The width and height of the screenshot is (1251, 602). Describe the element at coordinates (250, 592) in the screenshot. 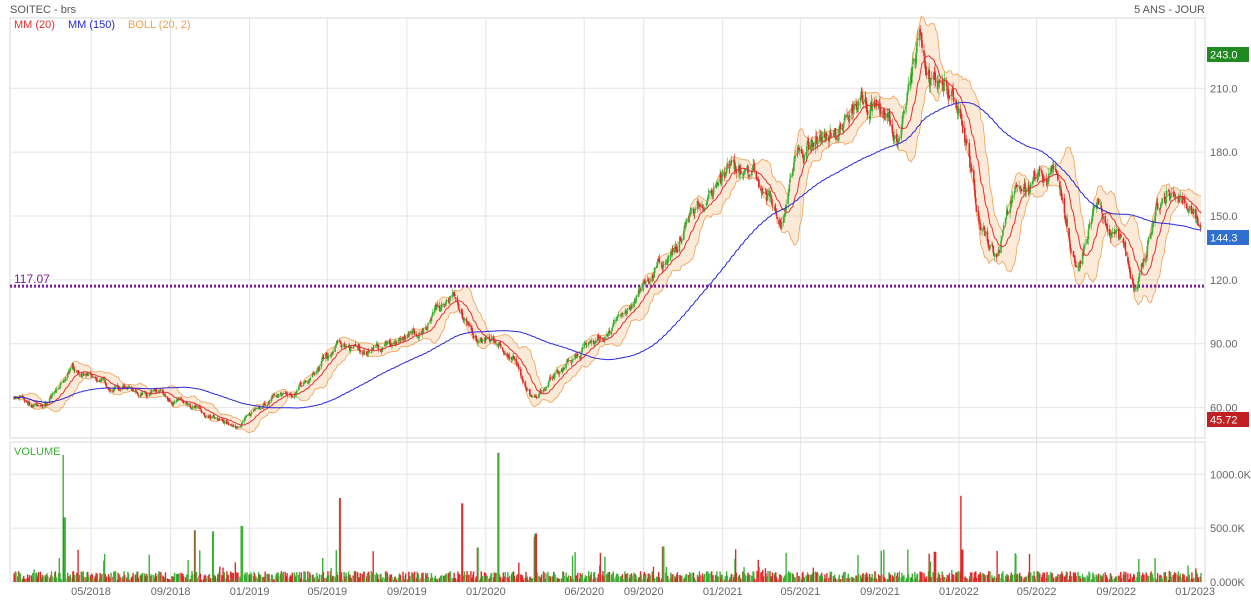

I see `time-tick-label: 01/2019` at that location.